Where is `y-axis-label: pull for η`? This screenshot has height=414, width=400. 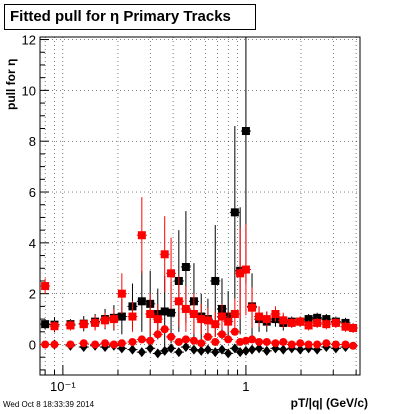 y-axis-label: pull for η is located at coordinates (11, 84).